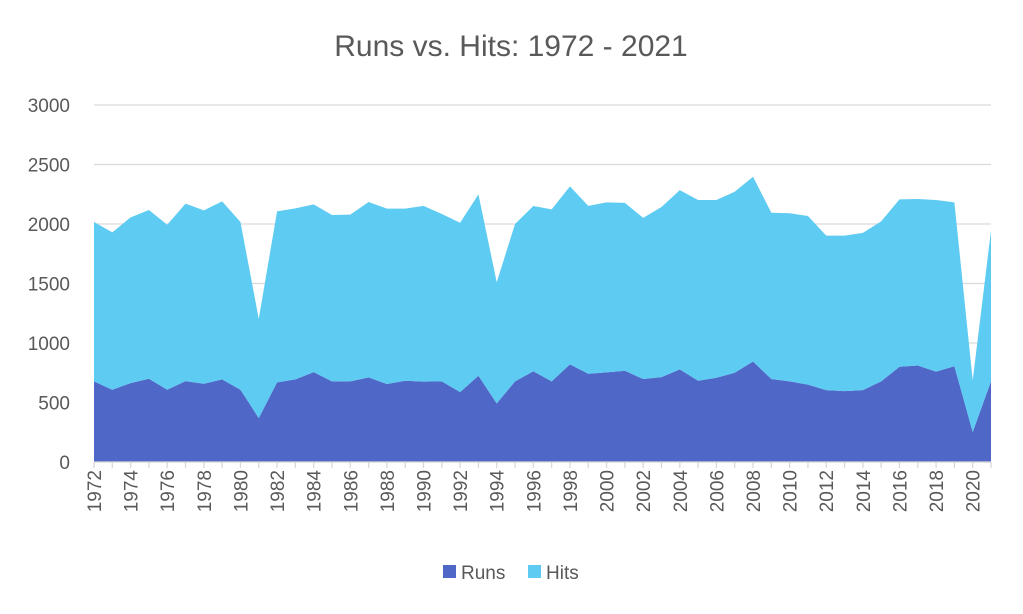 The image size is (1023, 614). I want to click on x-tick-label: 2000, so click(608, 491).